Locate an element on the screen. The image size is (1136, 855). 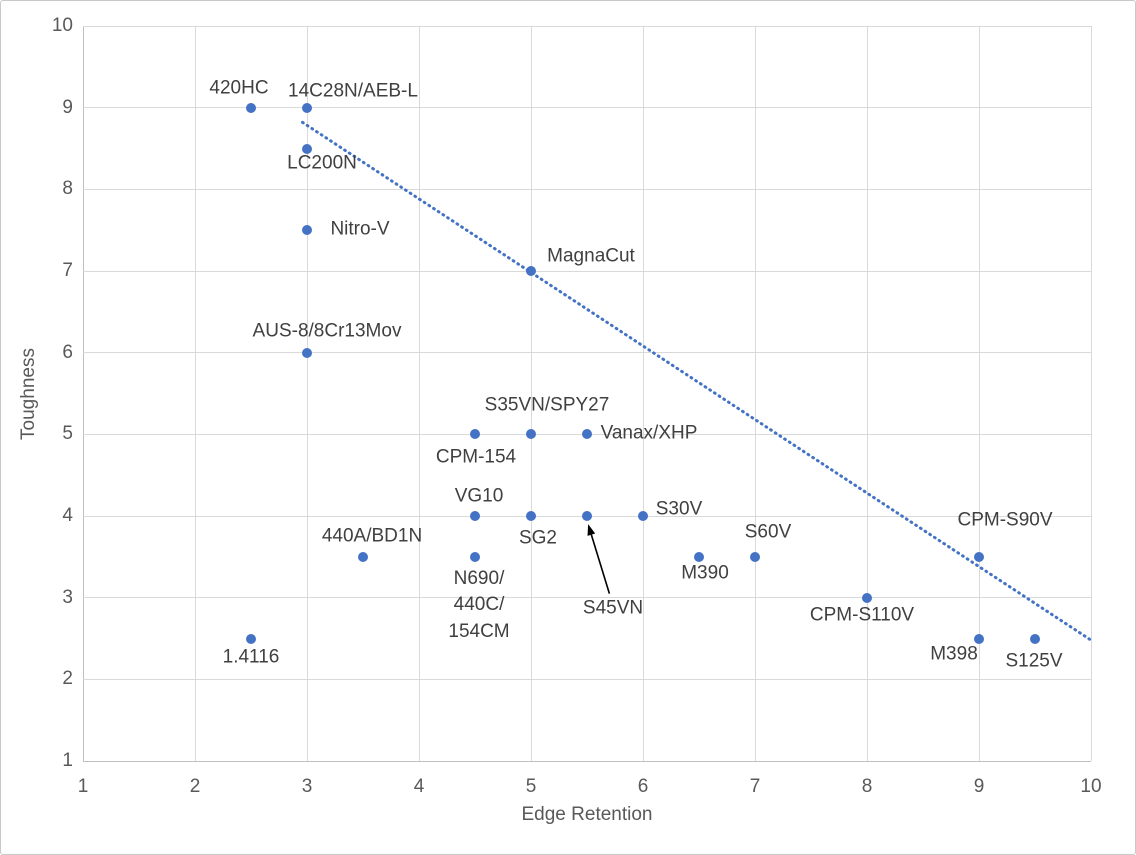
data-point-label: 1.4116 is located at coordinates (251, 657).